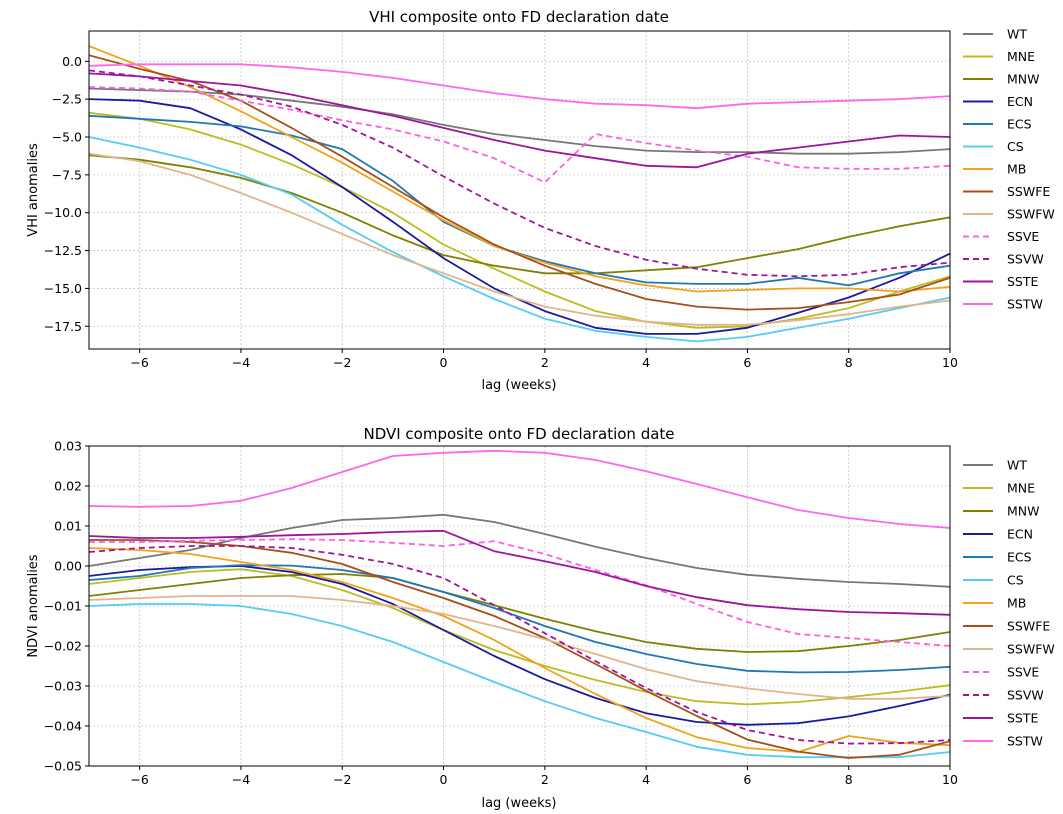 The image size is (1063, 814). Describe the element at coordinates (1019, 557) in the screenshot. I see `ndvi-legend-label-ecs: ECS` at that location.